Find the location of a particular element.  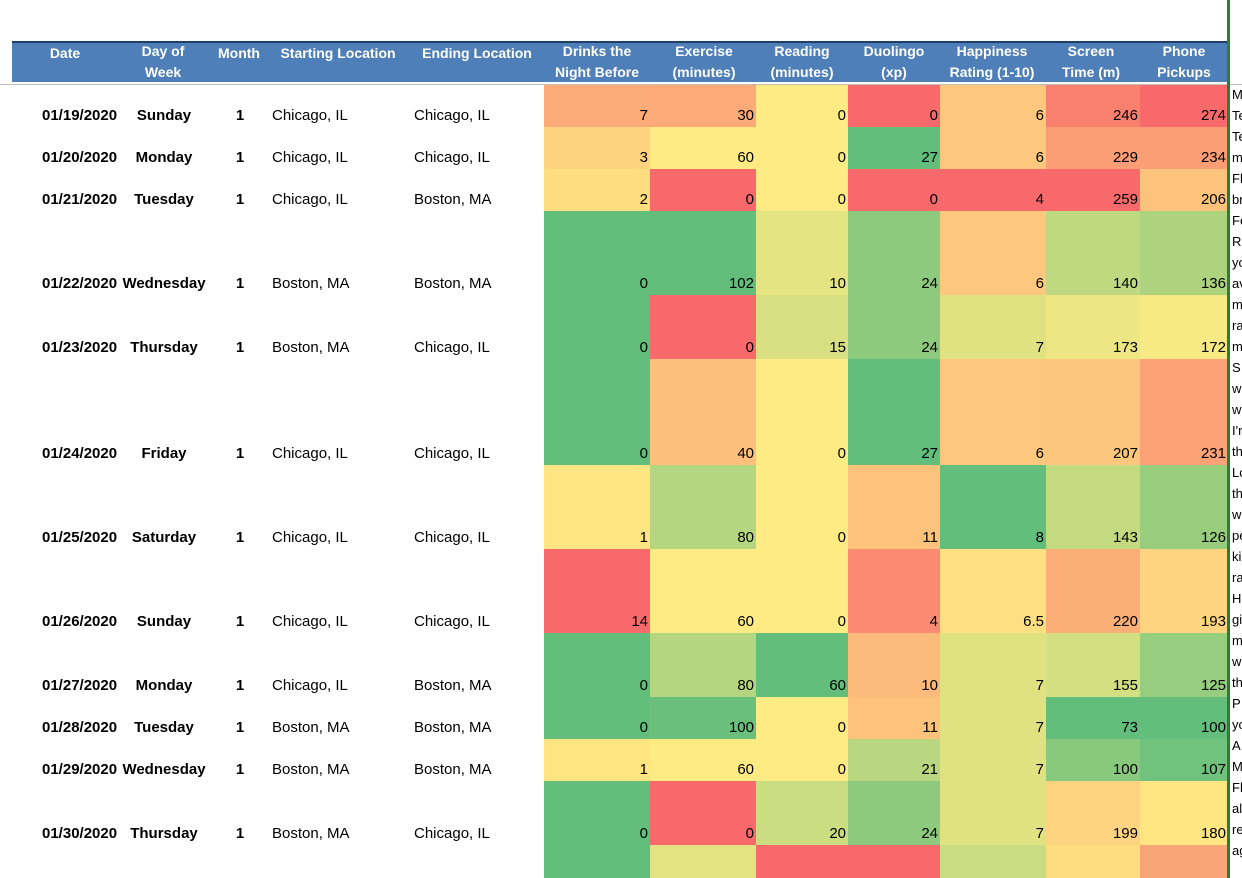

cell-happiness: 6.5 is located at coordinates (993, 591).